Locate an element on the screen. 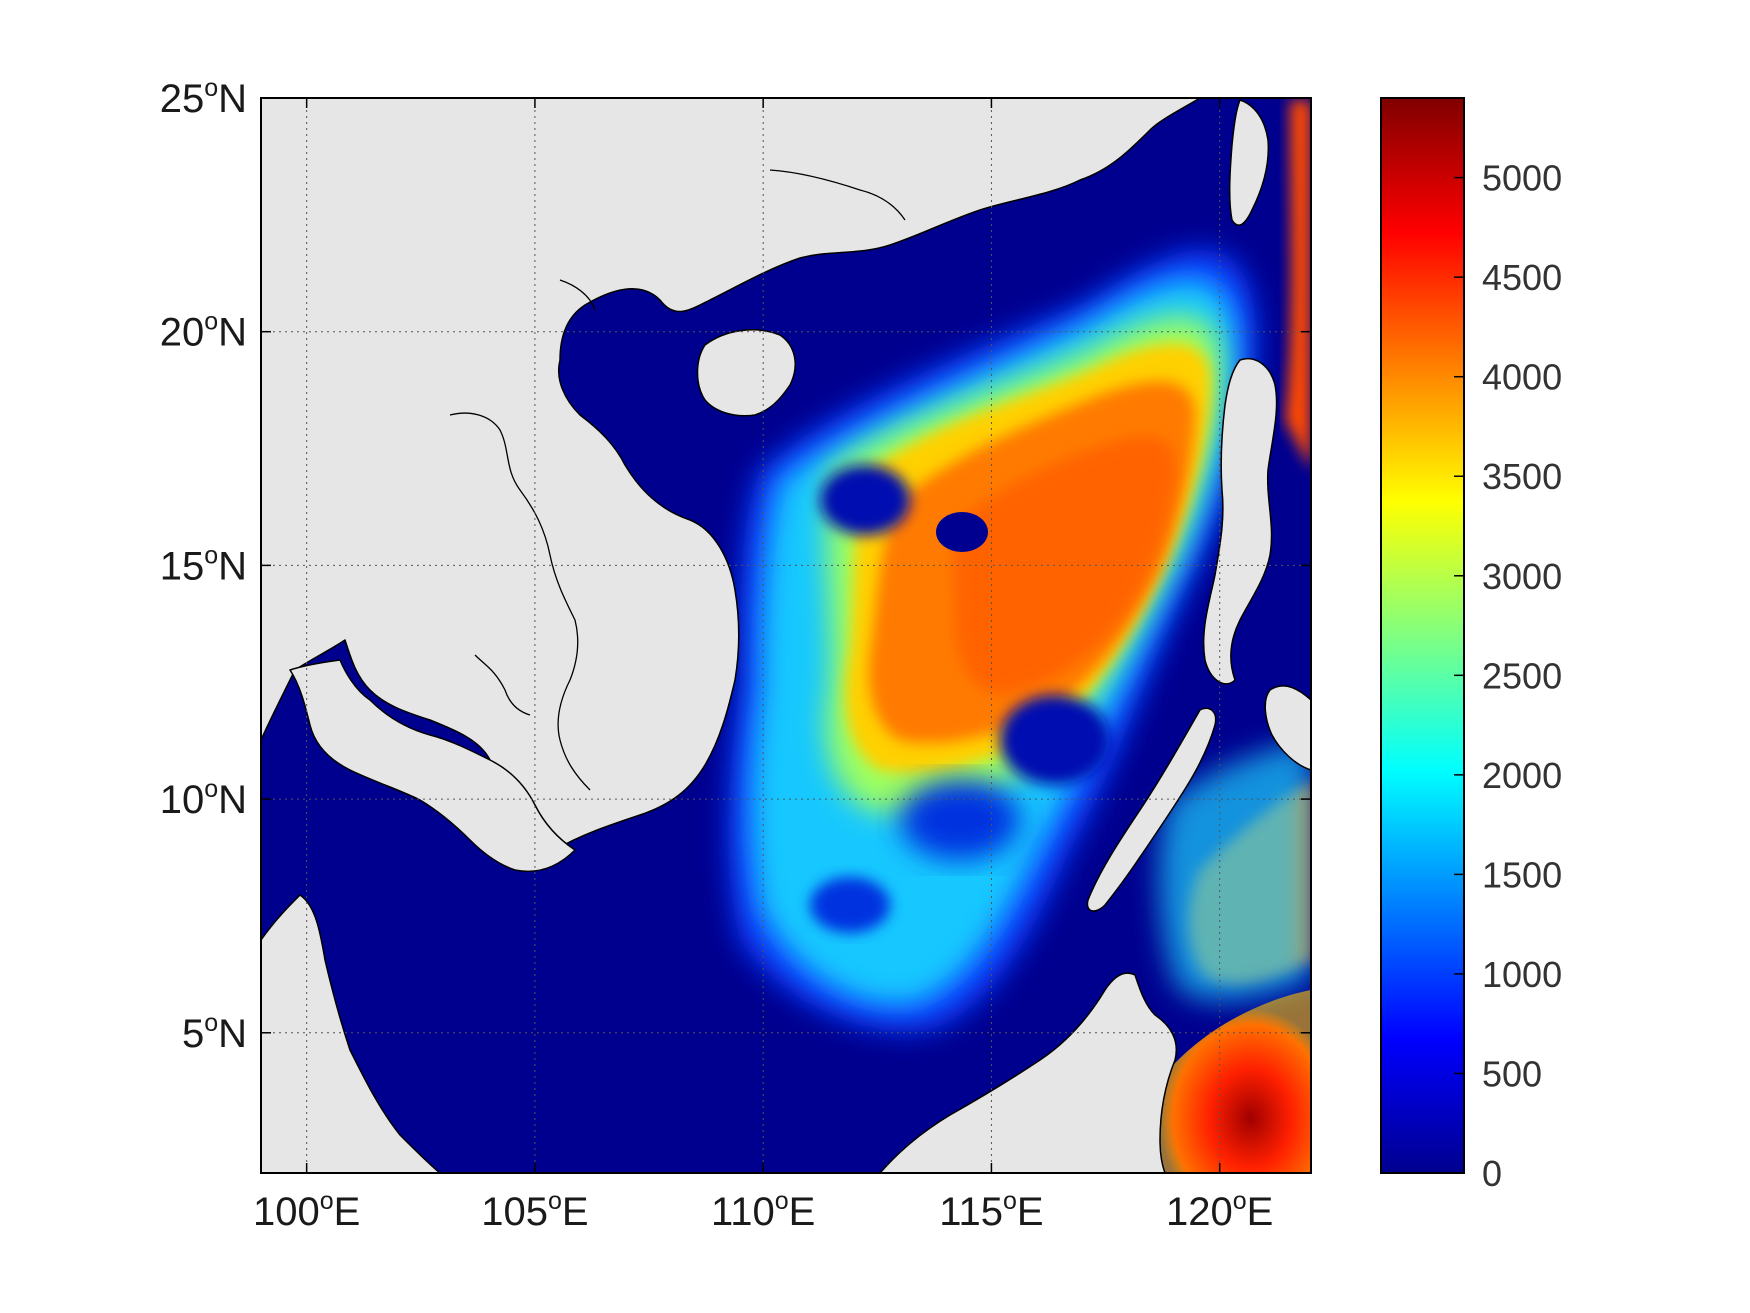 The height and width of the screenshot is (1313, 1750). x-tick-label: 120oE is located at coordinates (1219, 1210).